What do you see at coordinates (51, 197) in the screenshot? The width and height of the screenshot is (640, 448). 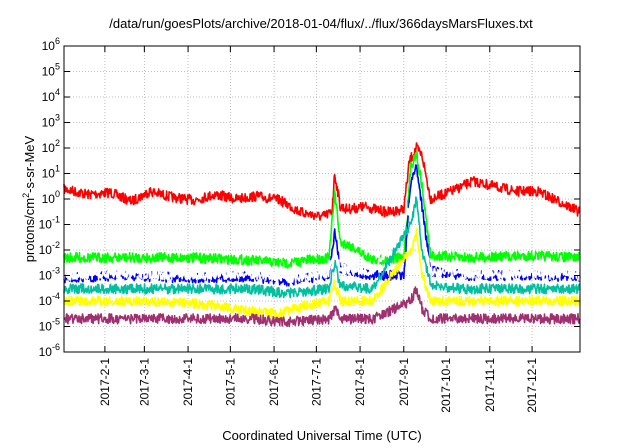 I see `y-tick-label: 10⁰` at bounding box center [51, 197].